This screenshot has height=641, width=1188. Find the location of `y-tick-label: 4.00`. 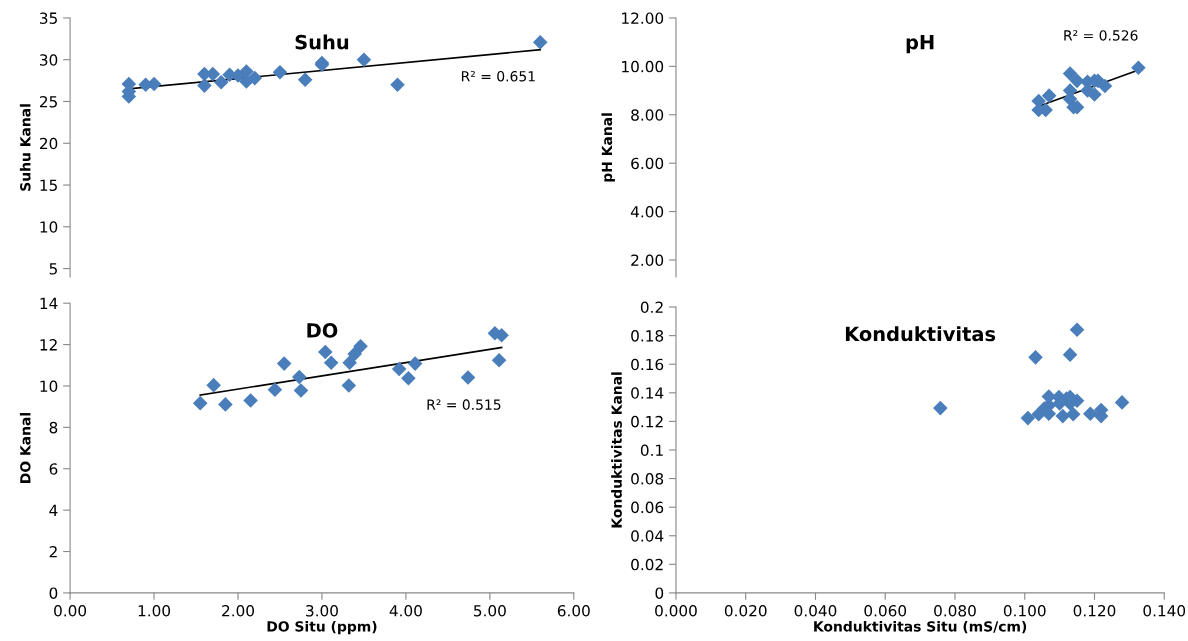

y-tick-label: 4.00 is located at coordinates (647, 212).